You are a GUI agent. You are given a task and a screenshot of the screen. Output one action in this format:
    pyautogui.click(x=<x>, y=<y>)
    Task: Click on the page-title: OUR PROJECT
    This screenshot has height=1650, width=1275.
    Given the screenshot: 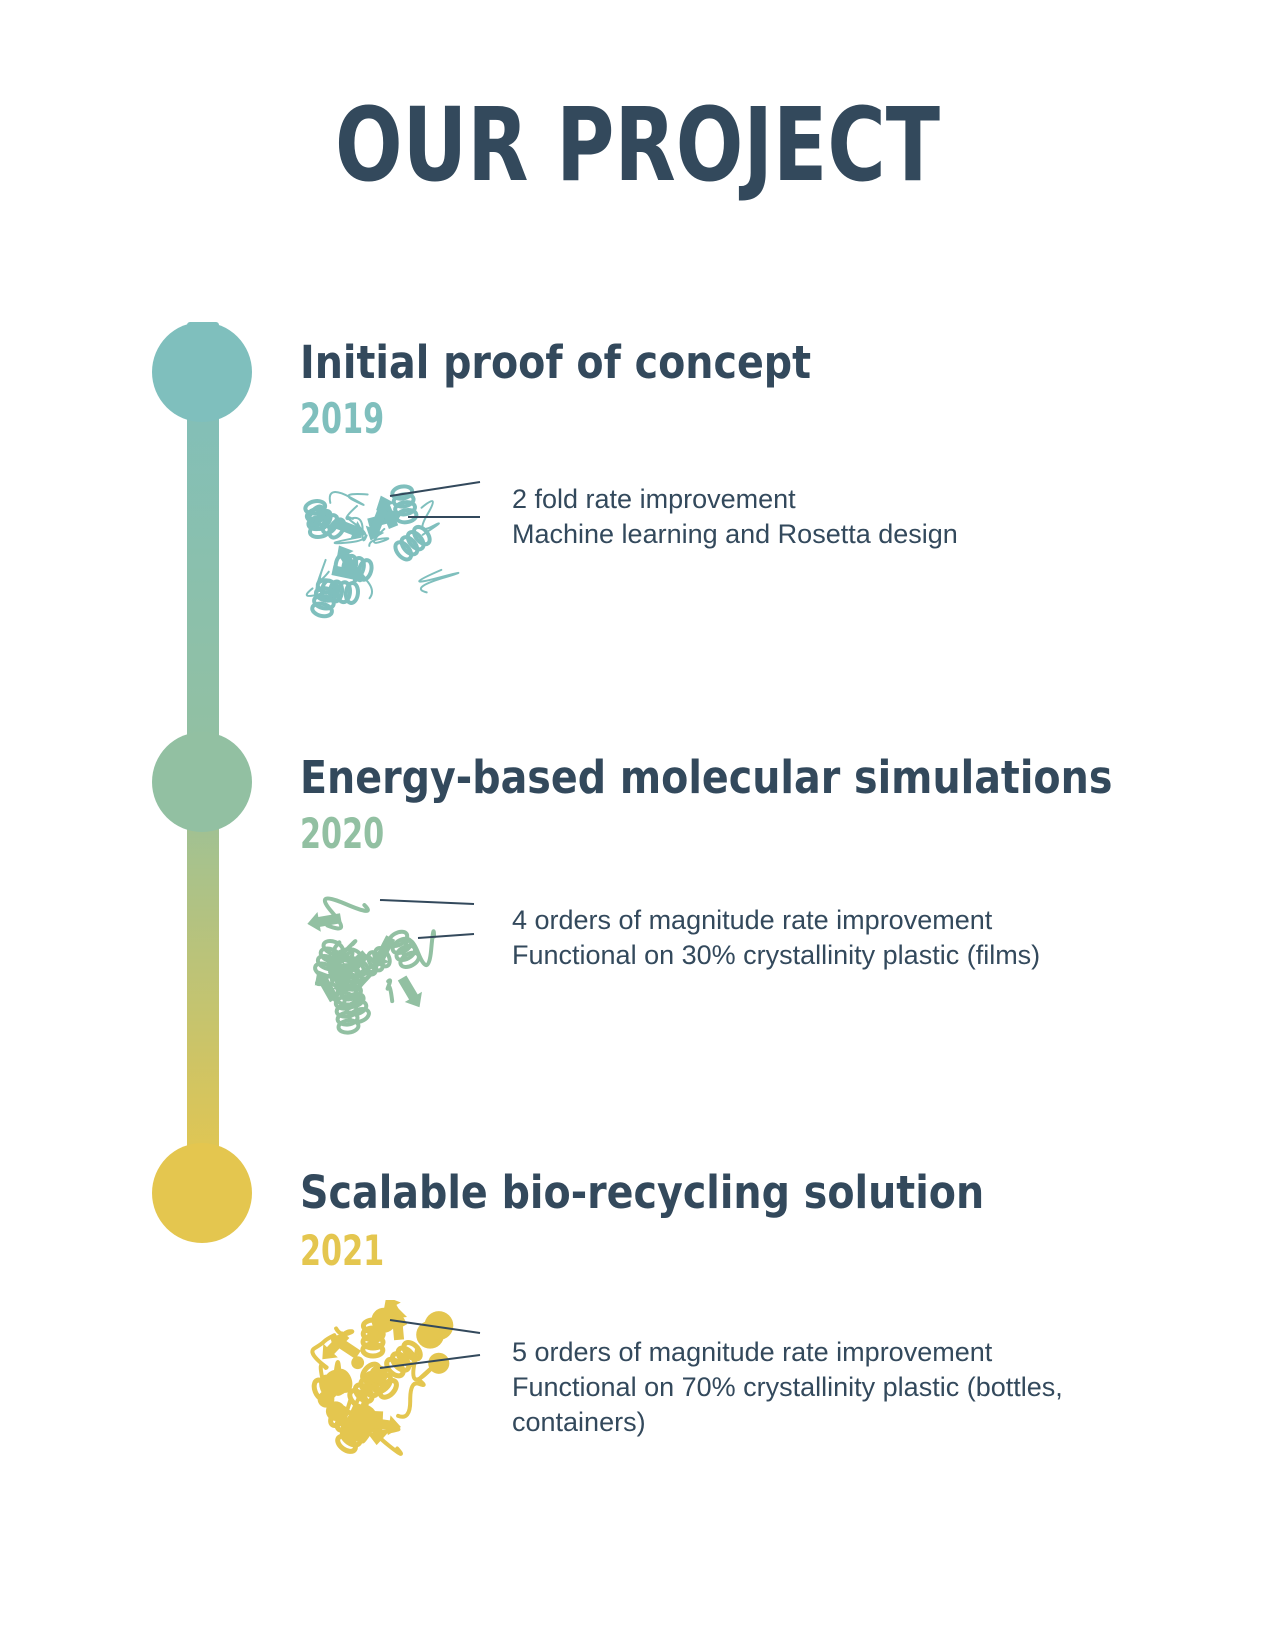 What is the action you would take?
    pyautogui.click(x=637, y=145)
    